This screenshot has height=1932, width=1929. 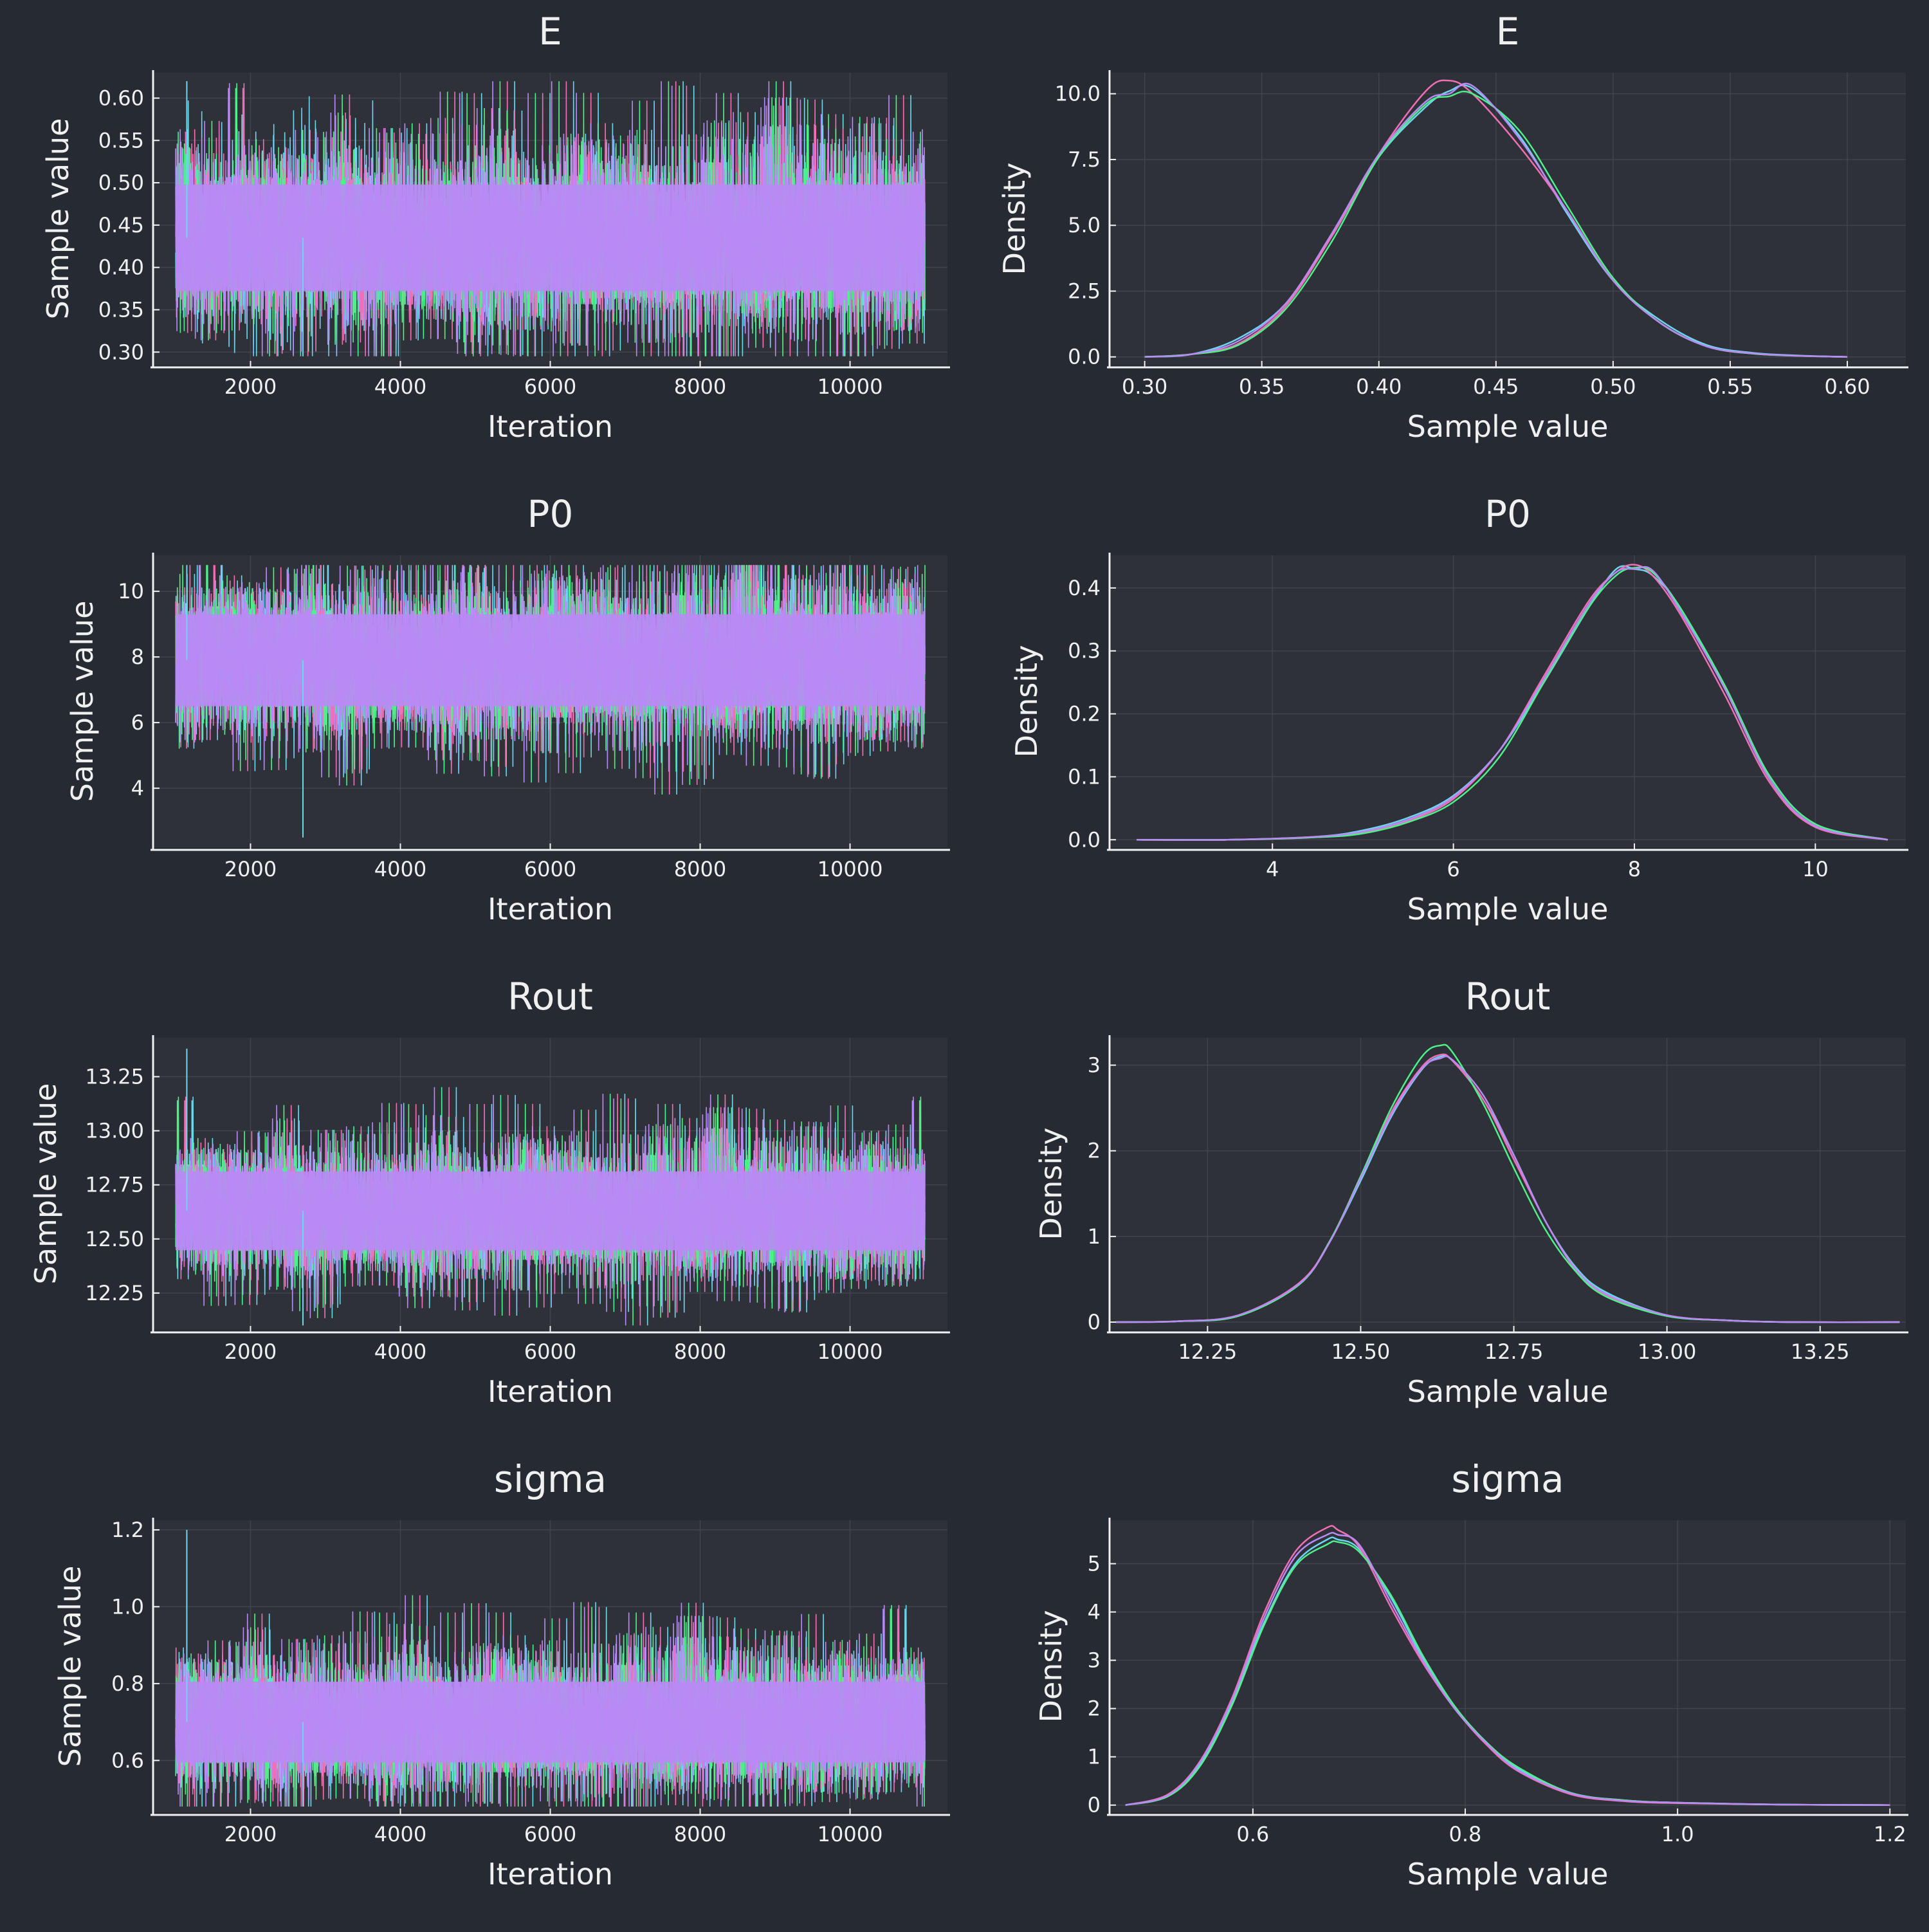 What do you see at coordinates (128, 1606) in the screenshot?
I see `y-tick-label: 1.0` at bounding box center [128, 1606].